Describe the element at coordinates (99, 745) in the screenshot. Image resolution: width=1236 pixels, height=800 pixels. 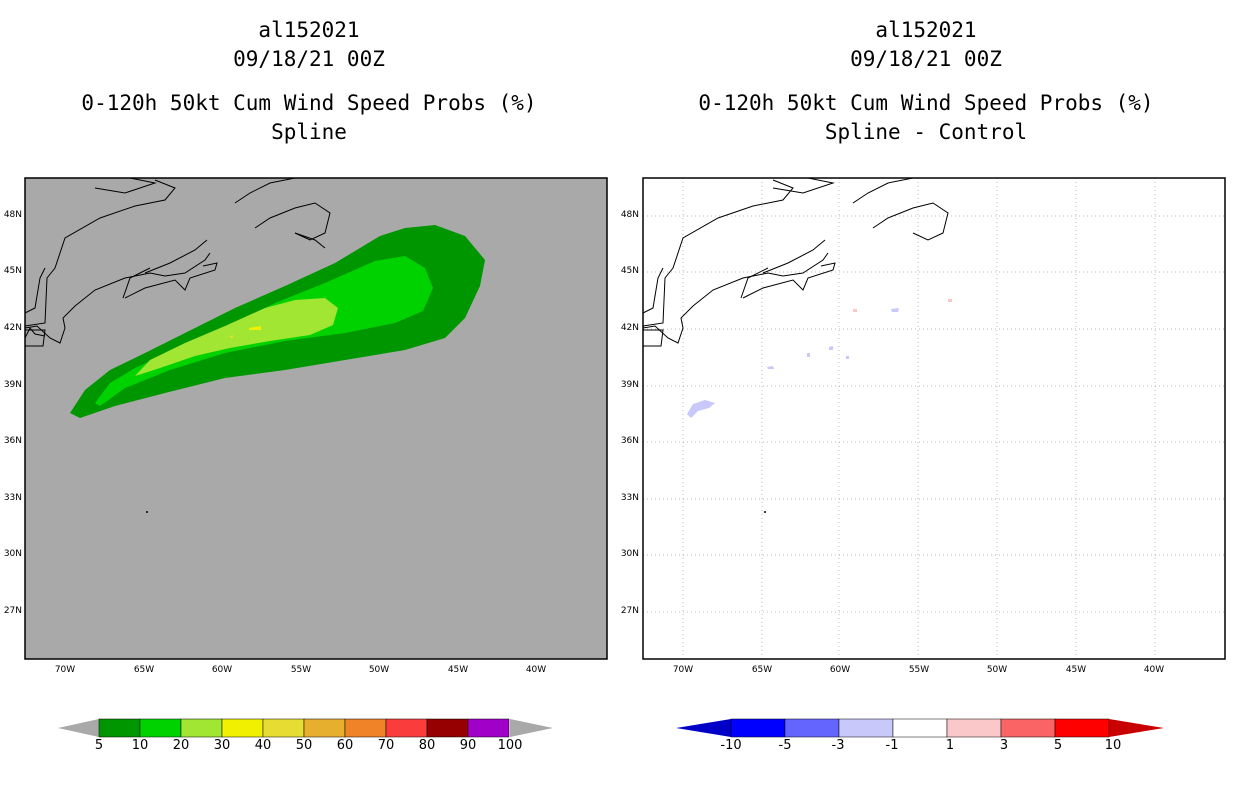
I see `left-colorbar-label: 5` at that location.